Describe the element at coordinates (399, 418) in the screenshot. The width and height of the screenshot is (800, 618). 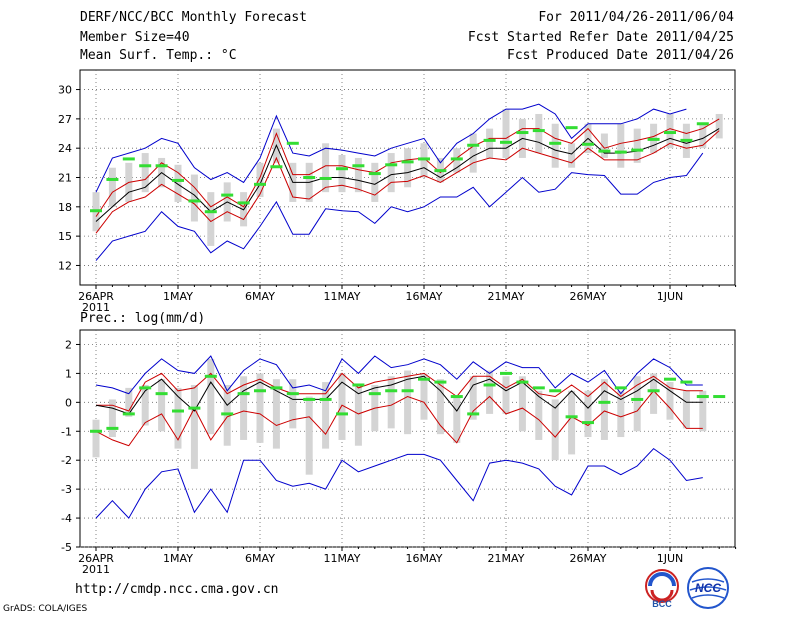
I see `lower-line-prec` at that location.